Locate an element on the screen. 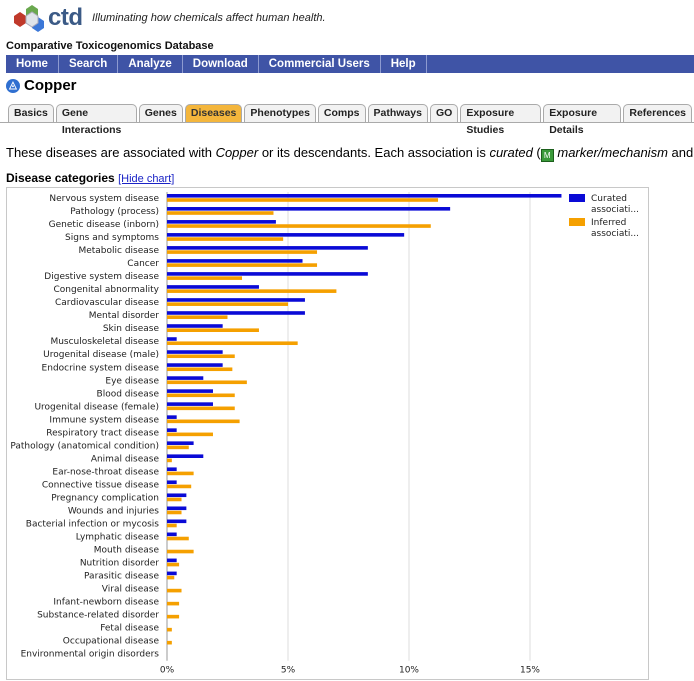 Image resolution: width=694 pixels, height=681 pixels. nav-help: Help is located at coordinates (404, 64).